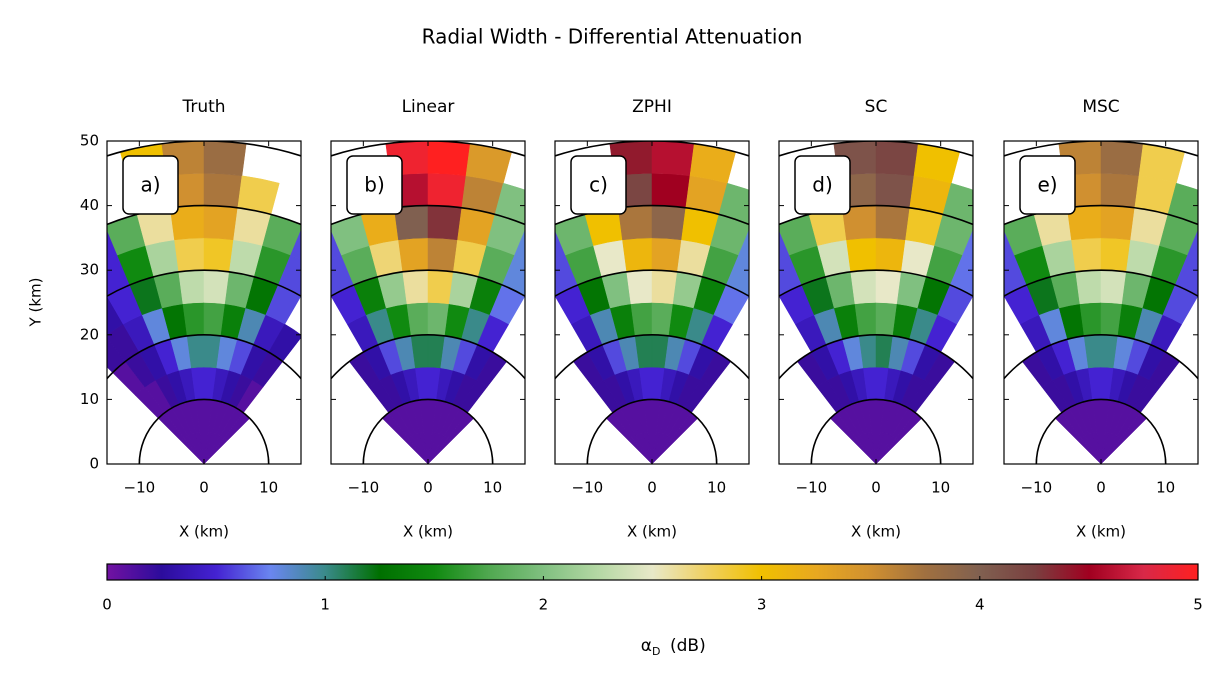  I want to click on colorbar-tick-label: 1, so click(325, 605).